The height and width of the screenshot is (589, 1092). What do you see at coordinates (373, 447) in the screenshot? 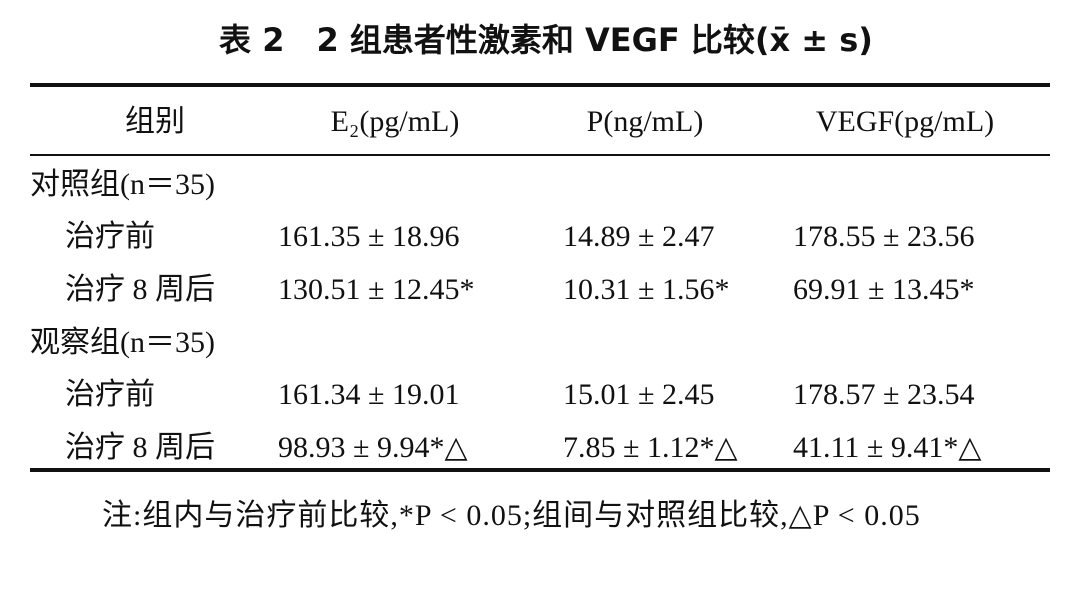
I see `table-cell: 98.93 ± 9.94*△` at bounding box center [373, 447].